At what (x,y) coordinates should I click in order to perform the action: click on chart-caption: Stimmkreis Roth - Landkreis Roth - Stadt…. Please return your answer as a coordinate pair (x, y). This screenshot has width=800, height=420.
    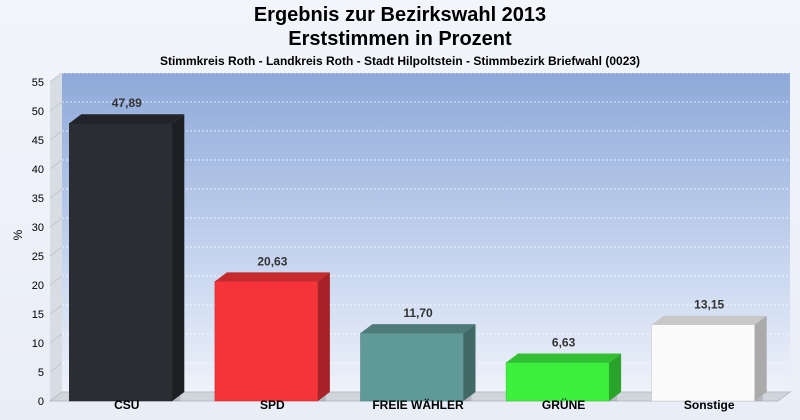
    Looking at the image, I should click on (400, 61).